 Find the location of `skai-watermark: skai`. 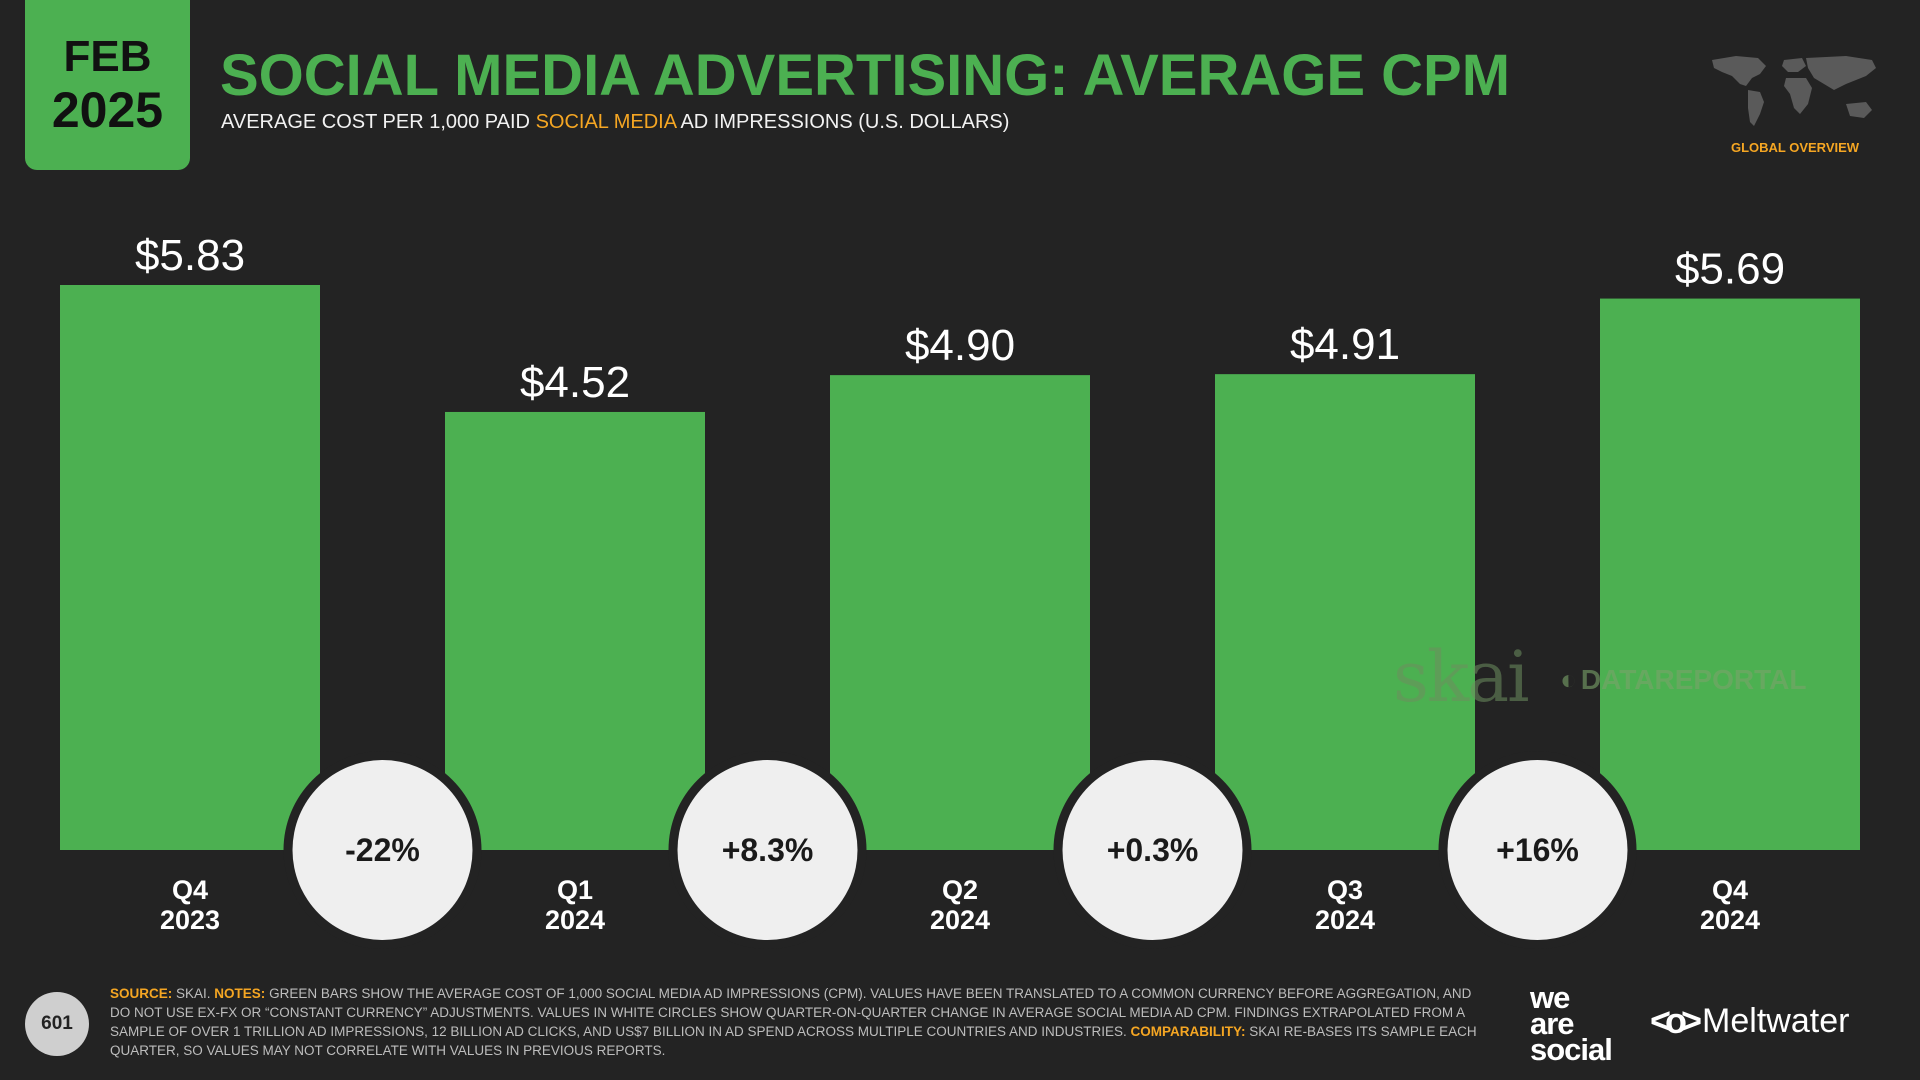

skai-watermark: skai is located at coordinates (1461, 677).